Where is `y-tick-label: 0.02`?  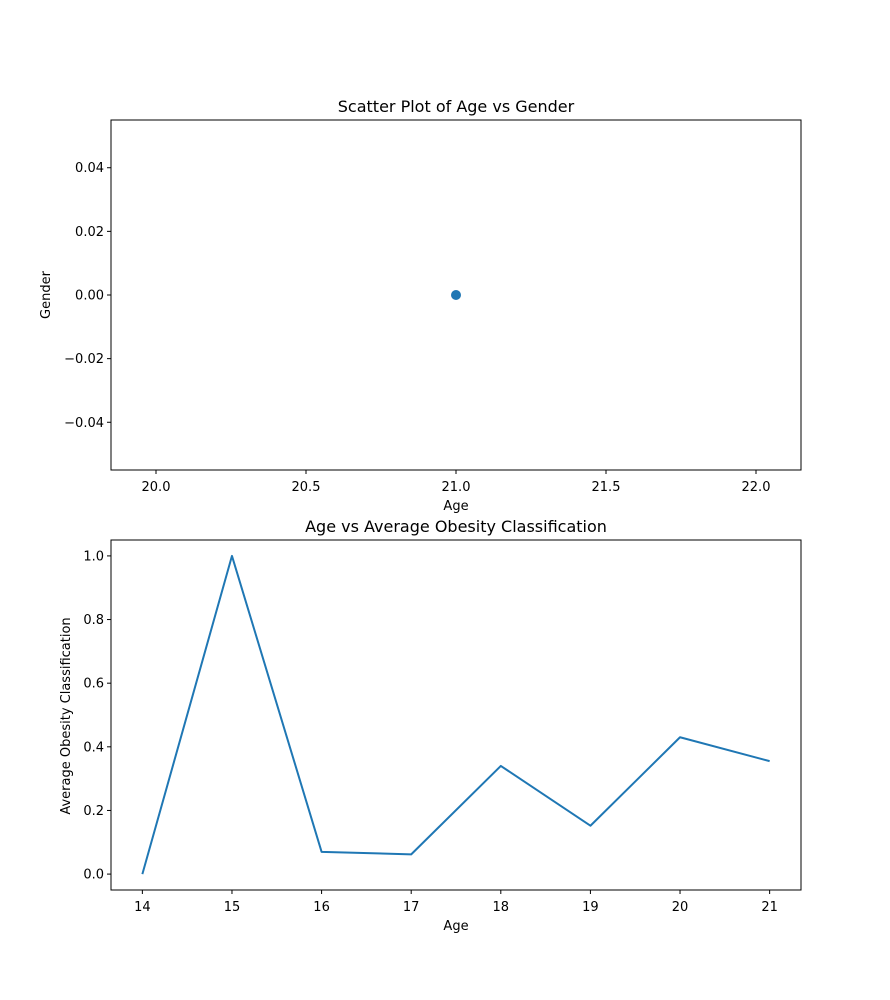 y-tick-label: 0.02 is located at coordinates (89, 232).